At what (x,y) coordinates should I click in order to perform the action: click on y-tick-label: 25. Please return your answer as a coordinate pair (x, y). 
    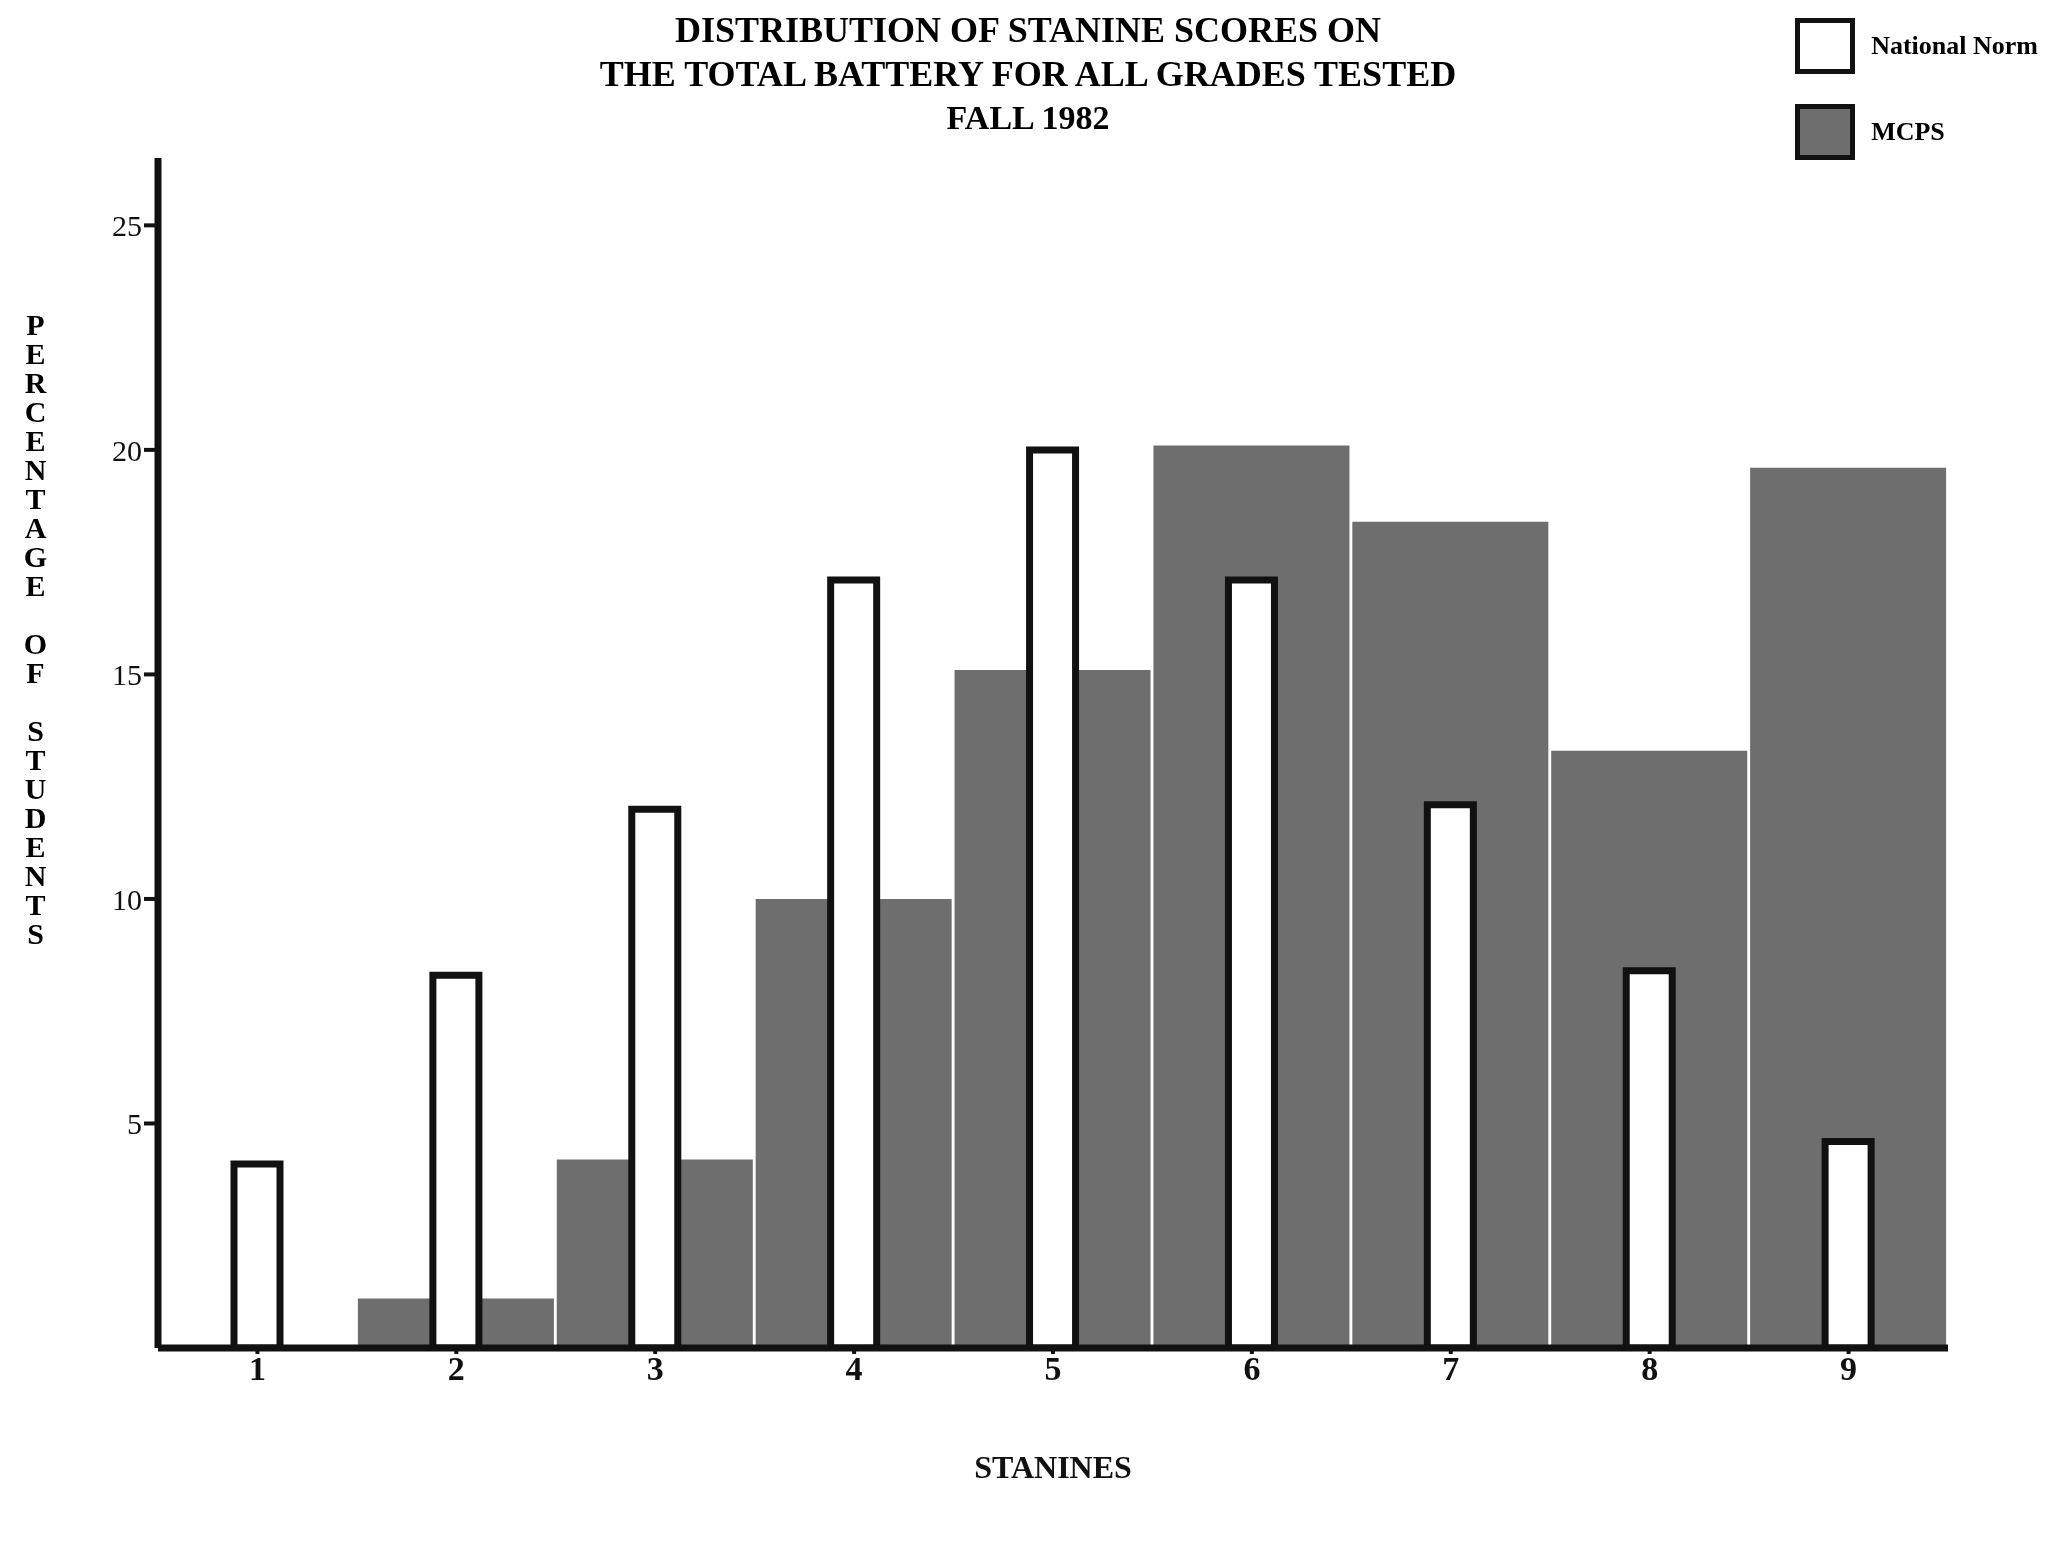
    Looking at the image, I should click on (127, 226).